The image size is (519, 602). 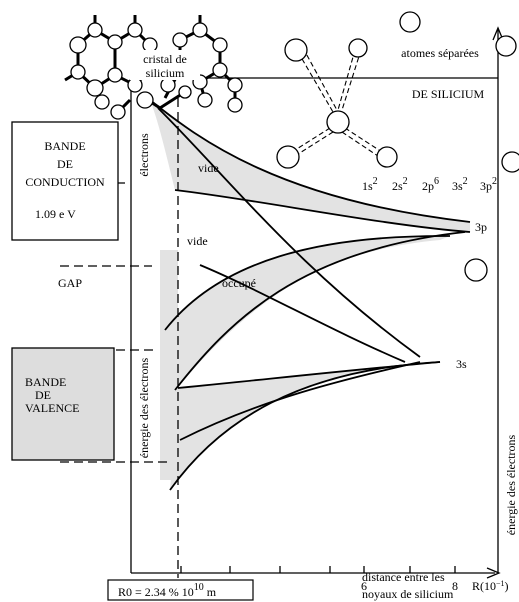 I want to click on gap-energy: 1.09 e V, so click(x=55, y=214).